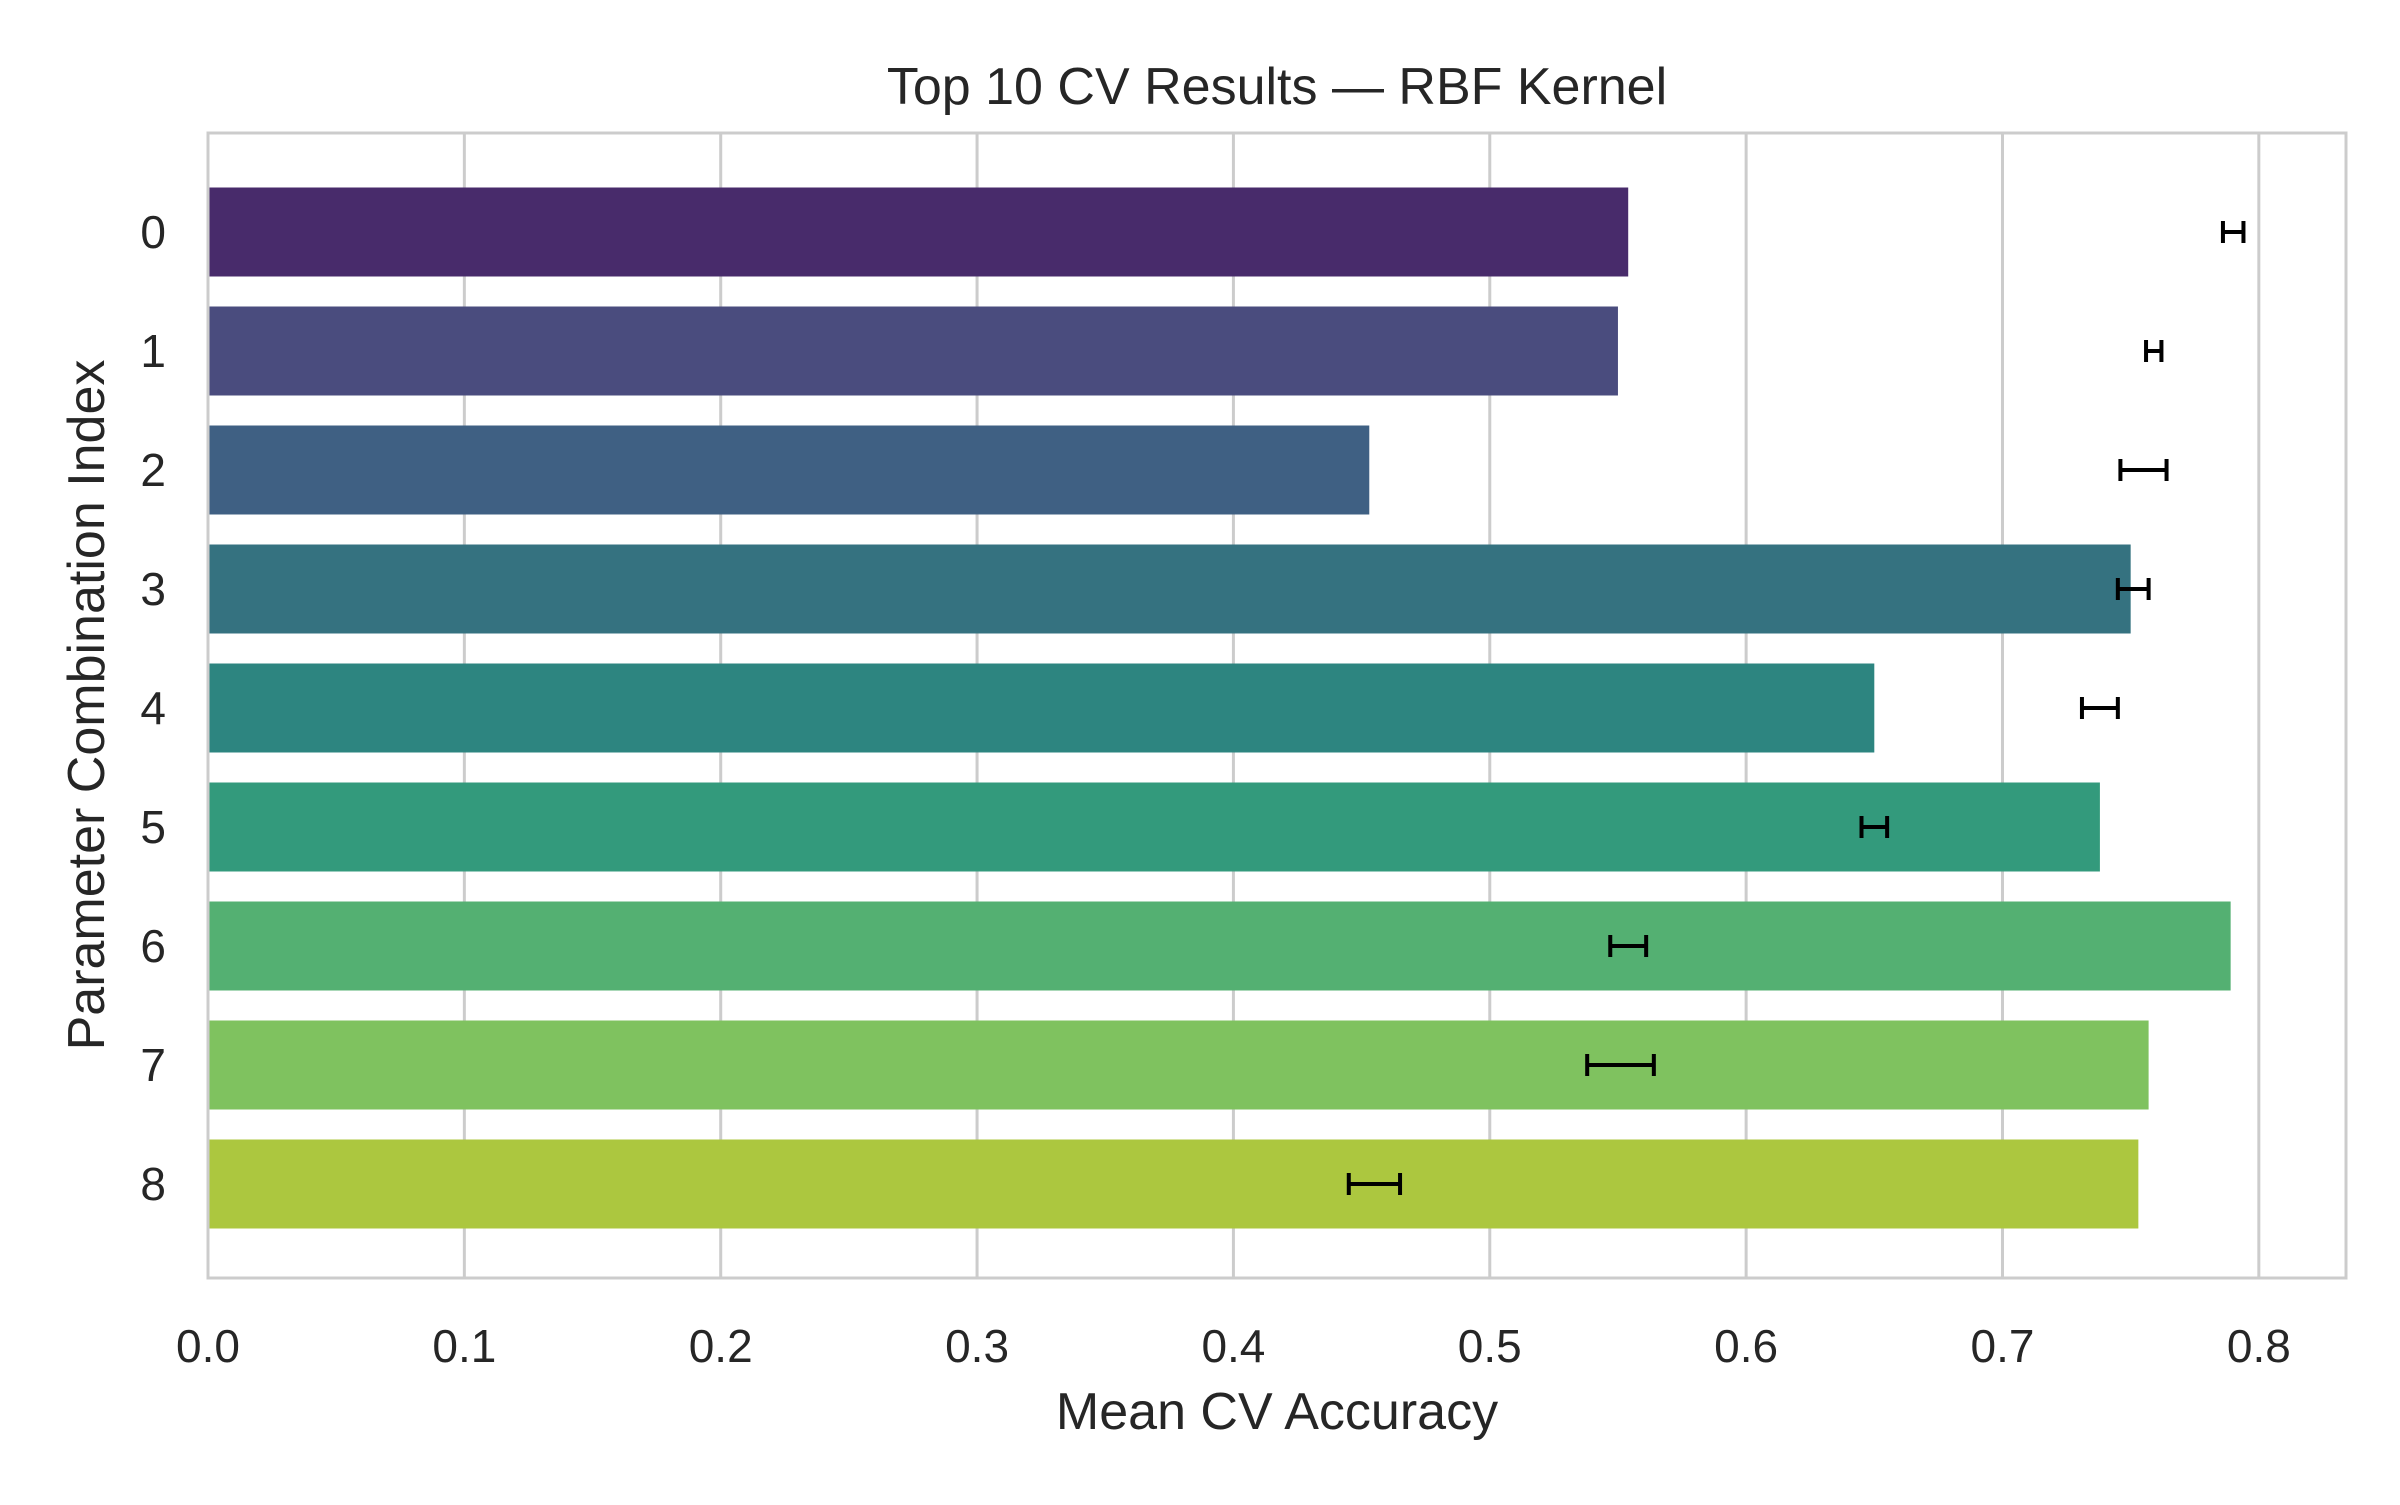  I want to click on x-tick-label: 0.4, so click(1233, 1346).